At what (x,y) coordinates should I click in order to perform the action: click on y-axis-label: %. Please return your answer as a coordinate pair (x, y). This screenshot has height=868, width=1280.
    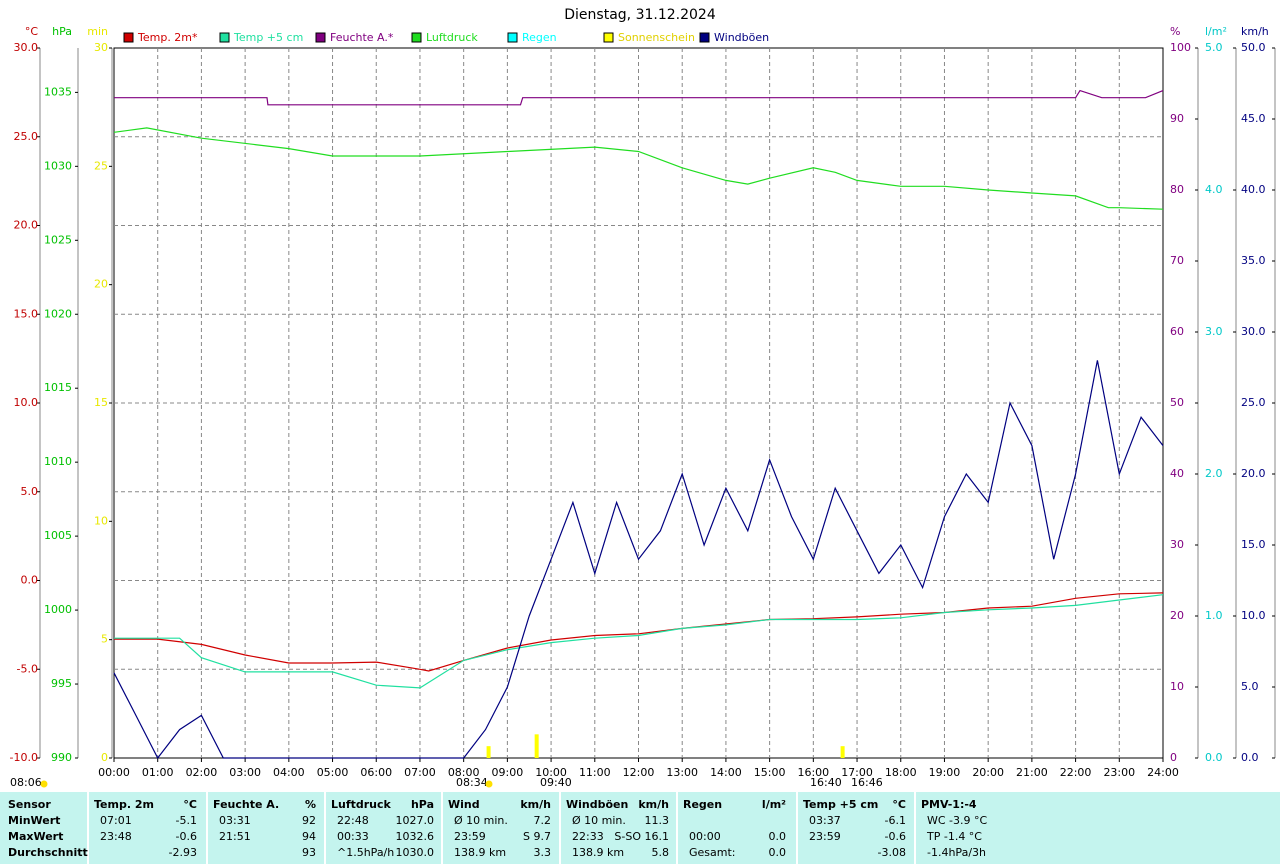
    Looking at the image, I should click on (1175, 31).